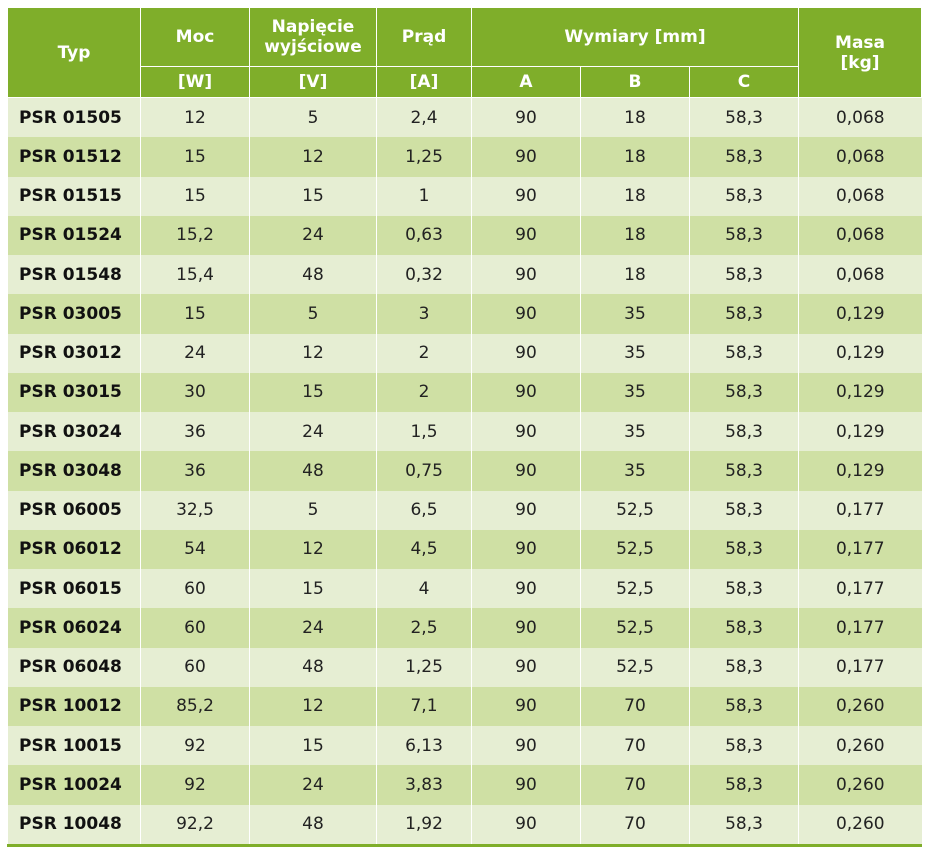 The width and height of the screenshot is (927, 851). I want to click on header-napiecie-line1: Napięcie, so click(313, 27).